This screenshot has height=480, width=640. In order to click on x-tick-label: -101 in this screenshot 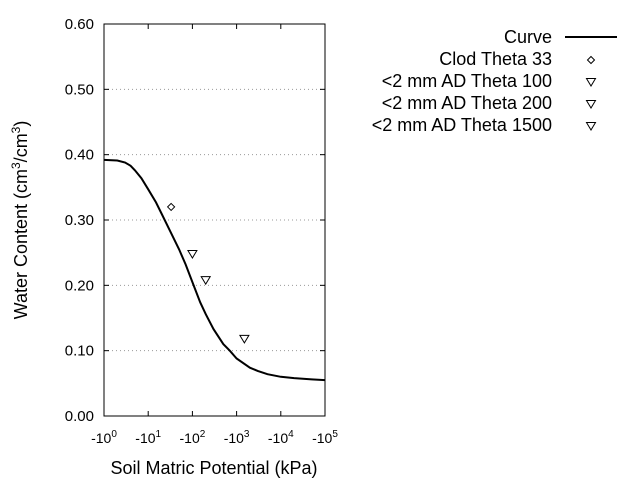, I will do `click(148, 437)`.